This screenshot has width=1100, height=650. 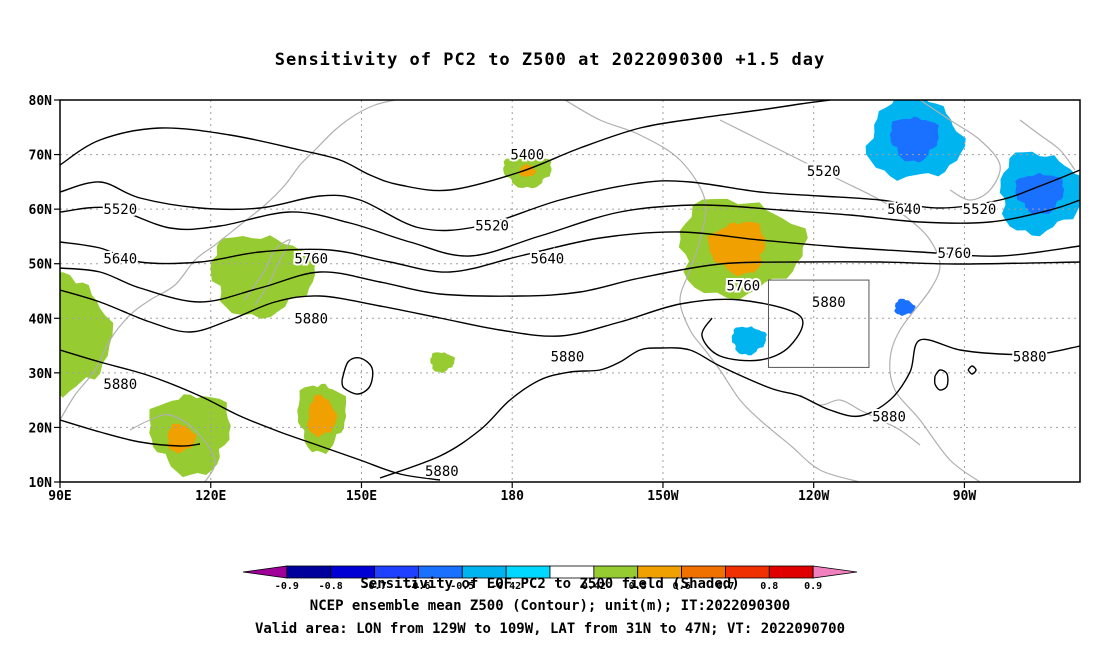 What do you see at coordinates (41, 428) in the screenshot?
I see `y-tick-label: 20N` at bounding box center [41, 428].